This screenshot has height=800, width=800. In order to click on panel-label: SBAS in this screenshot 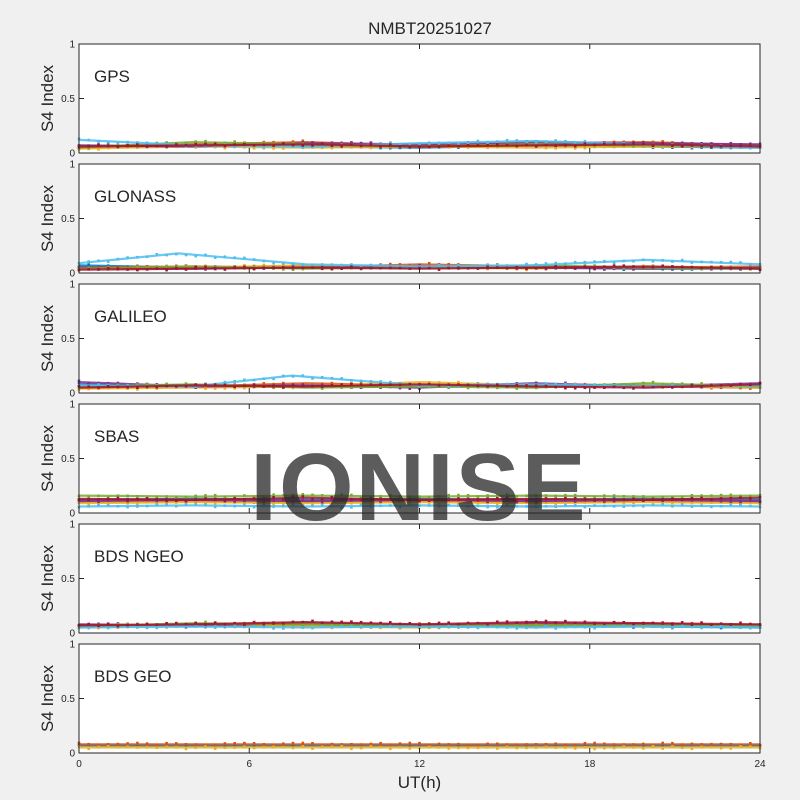, I will do `click(116, 436)`.